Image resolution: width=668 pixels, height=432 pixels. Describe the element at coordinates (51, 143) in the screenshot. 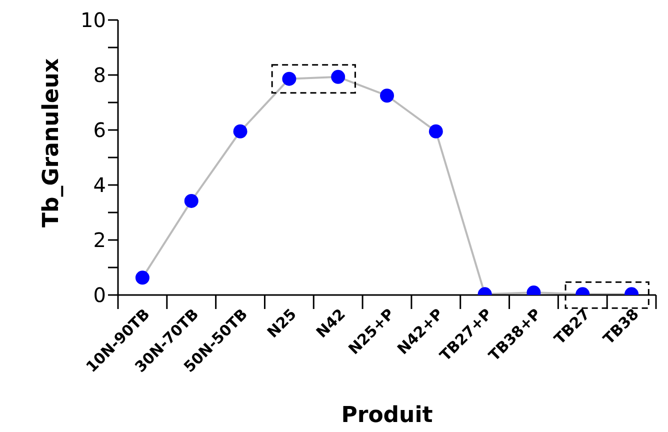

I see `y-axis-title: Tb_Granuleux` at that location.